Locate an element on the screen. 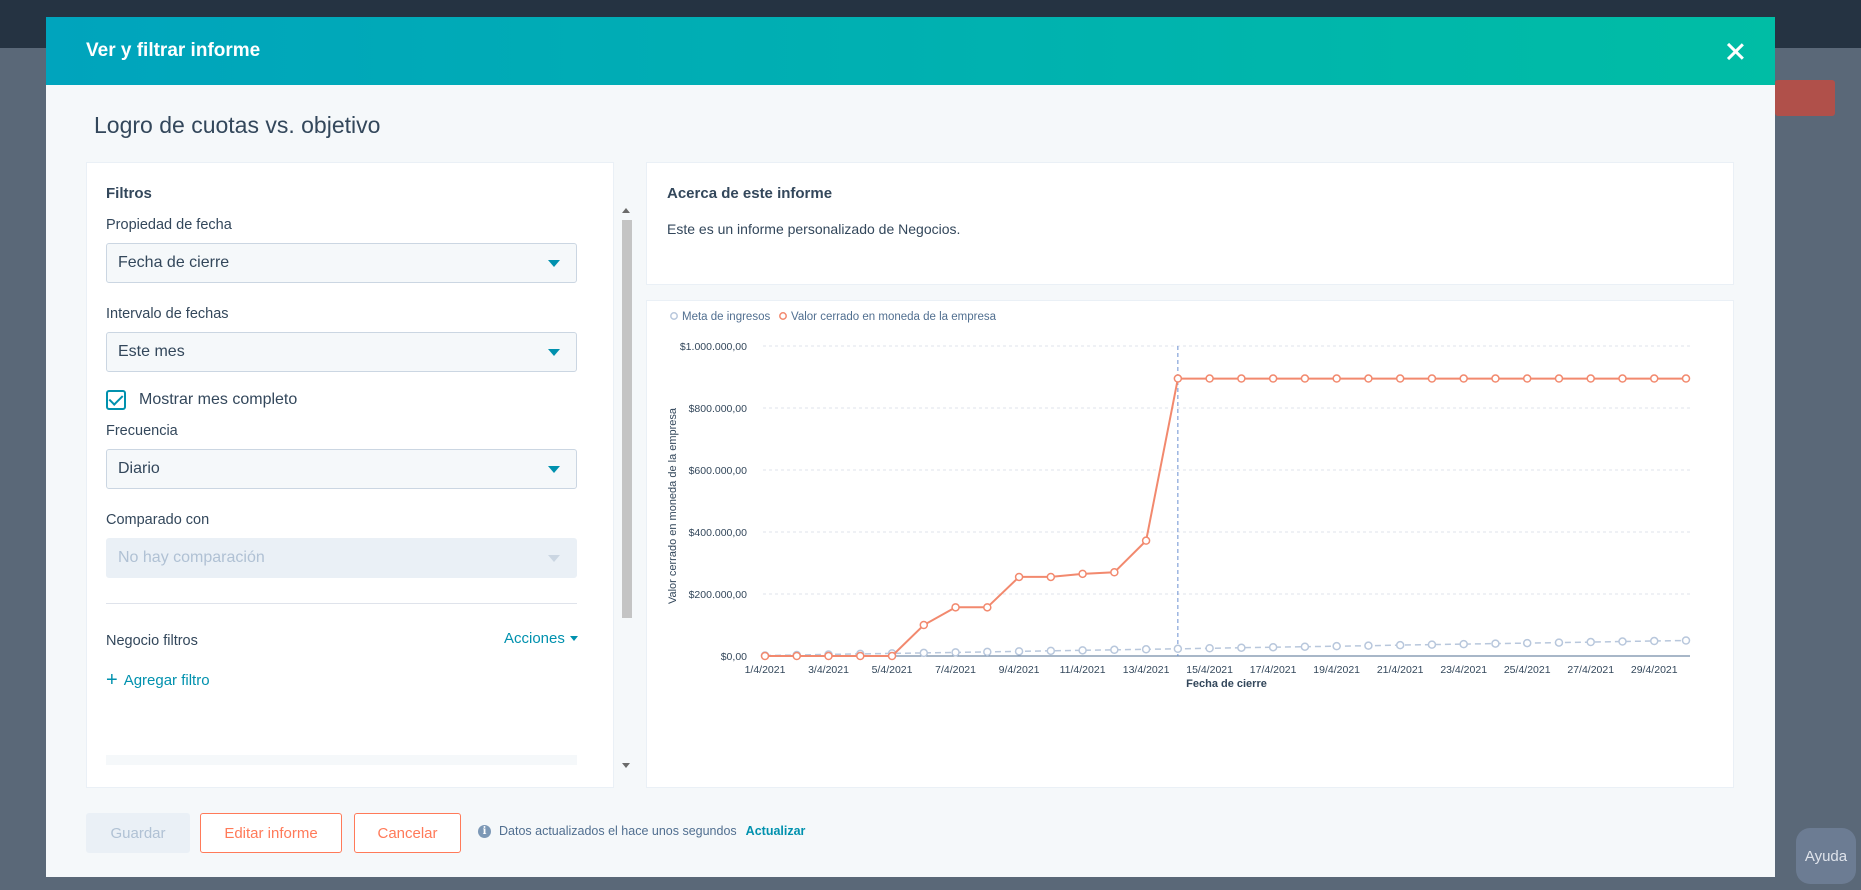  x-tick-label: 13/4/2021 is located at coordinates (1146, 670).